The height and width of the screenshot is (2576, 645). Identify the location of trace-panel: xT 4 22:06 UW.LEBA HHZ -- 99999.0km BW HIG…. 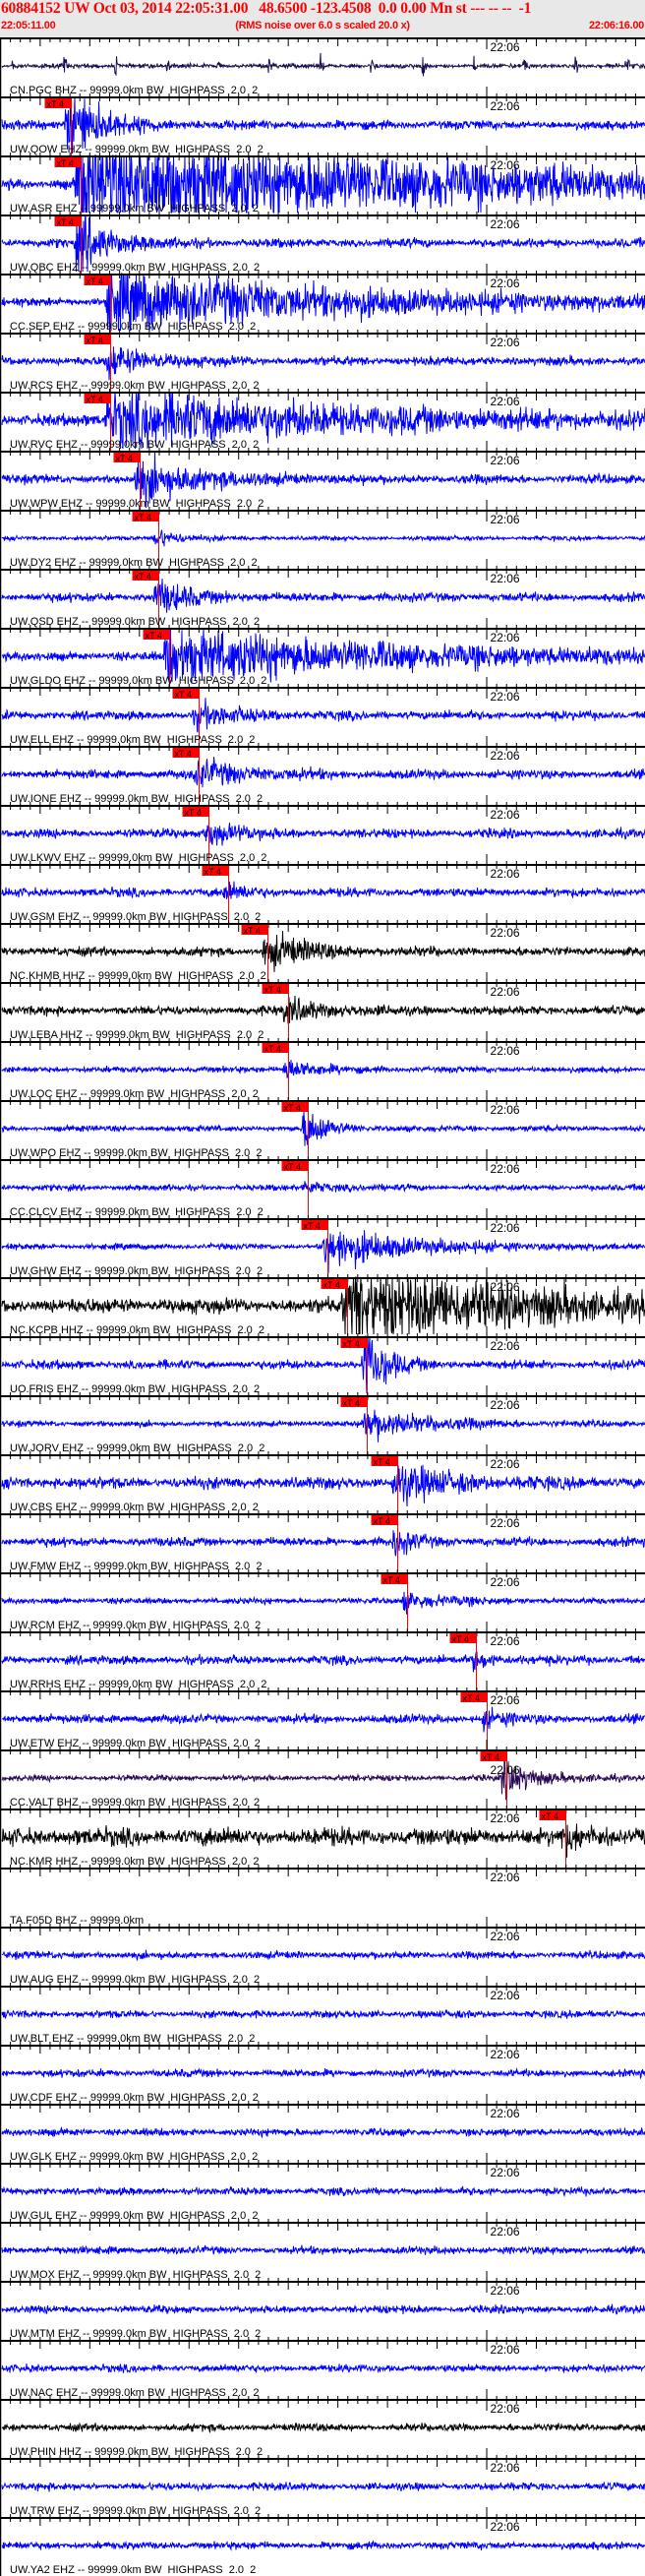
(322, 1006).